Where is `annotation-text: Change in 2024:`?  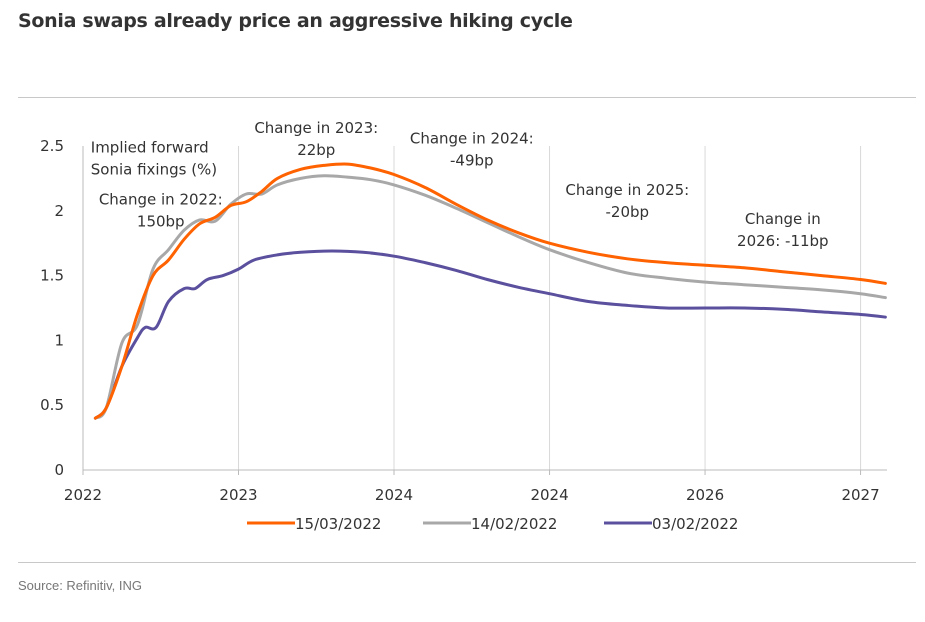 annotation-text: Change in 2024: is located at coordinates (472, 138).